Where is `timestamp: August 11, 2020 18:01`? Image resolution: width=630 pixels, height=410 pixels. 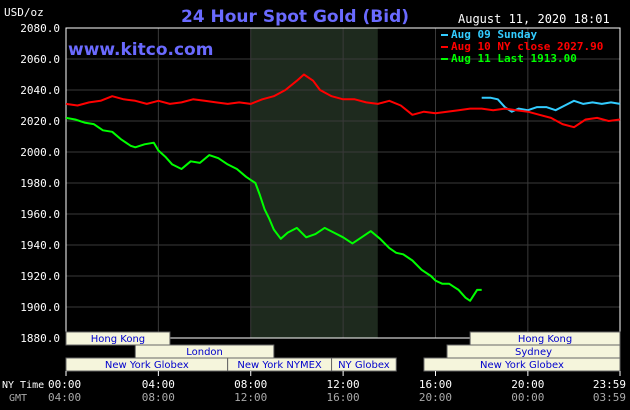 timestamp: August 11, 2020 18:01 is located at coordinates (534, 19).